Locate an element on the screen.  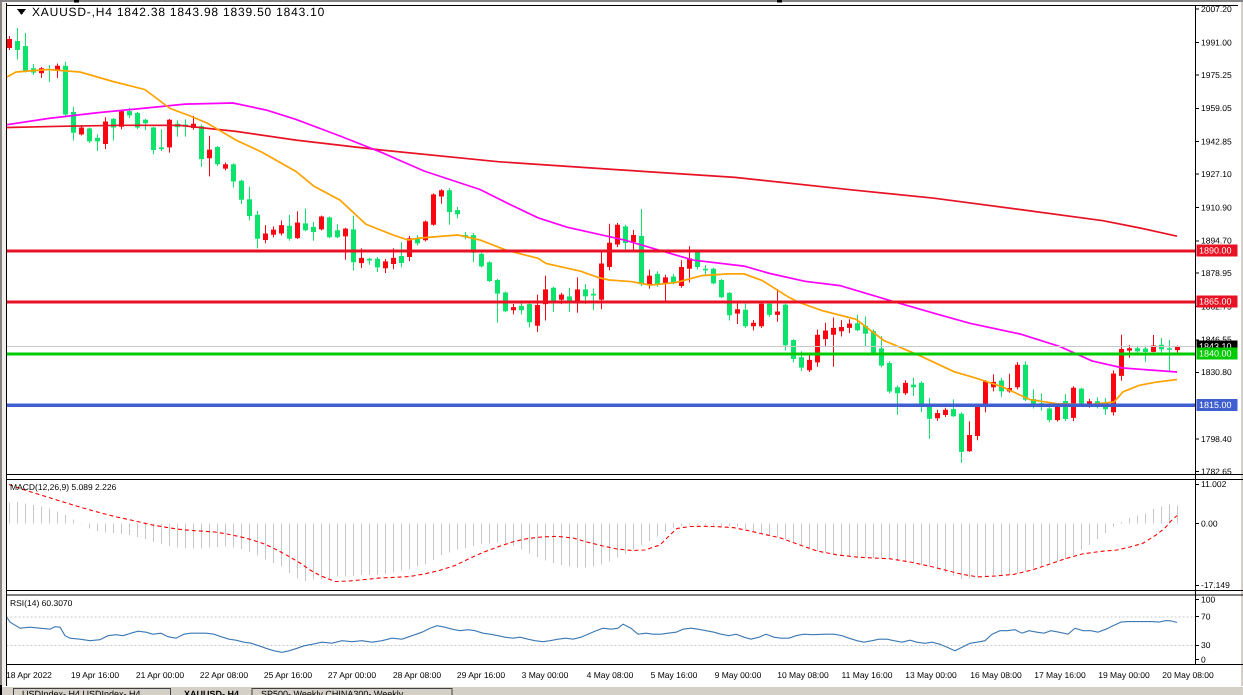
svg-text: MACD(12,26,9) 5.089 2.226 is located at coordinates (63, 487).